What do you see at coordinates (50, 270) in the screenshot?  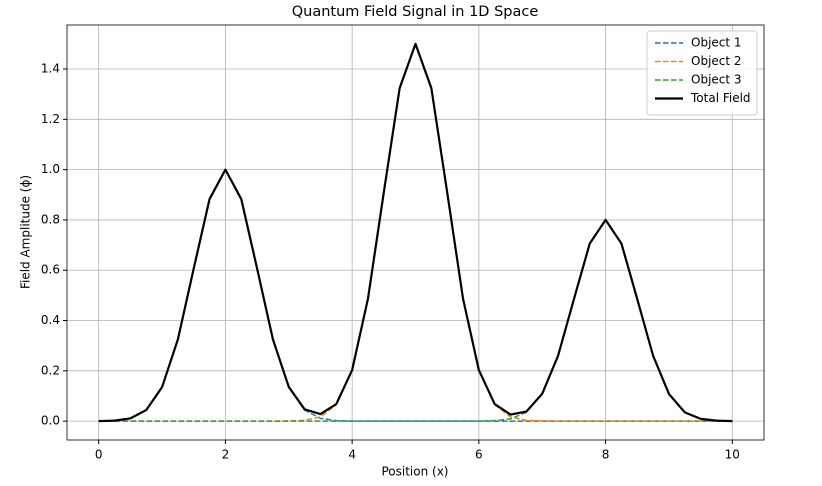 I see `y-tick-label: 0.6` at bounding box center [50, 270].